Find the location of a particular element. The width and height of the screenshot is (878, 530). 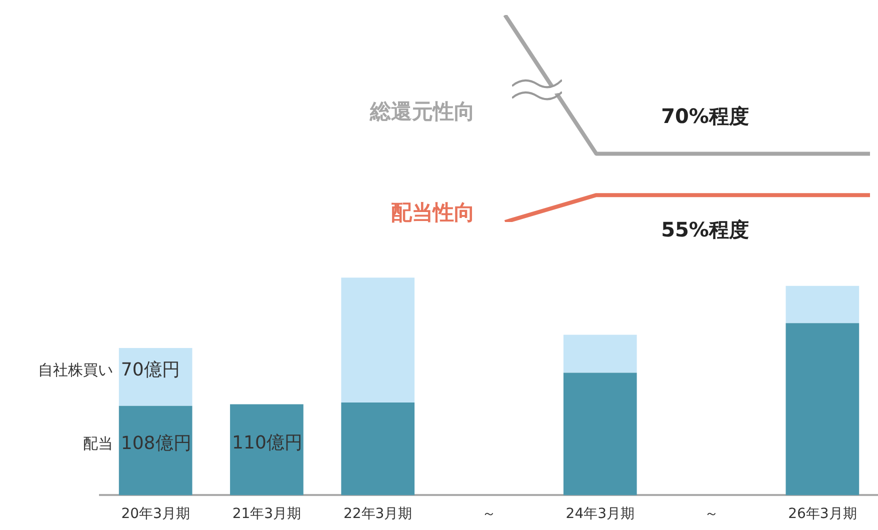

x-tick-label: 26年3月期 is located at coordinates (822, 514).